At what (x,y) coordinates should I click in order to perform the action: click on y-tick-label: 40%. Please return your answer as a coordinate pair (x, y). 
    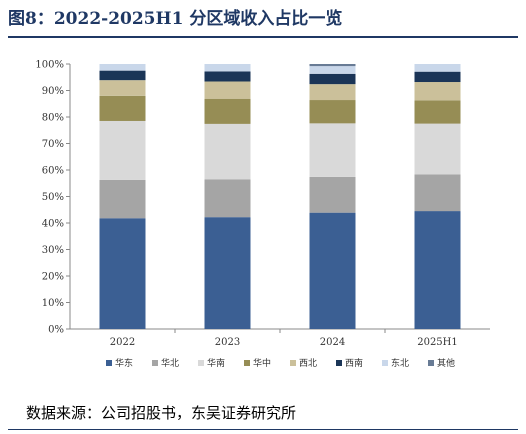
    Looking at the image, I should click on (53, 224).